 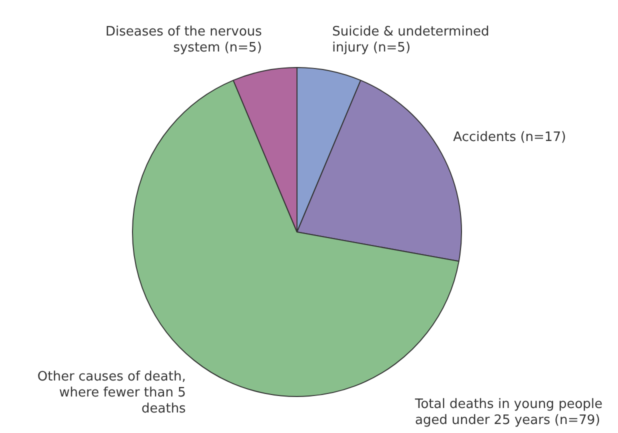 What do you see at coordinates (184, 40) in the screenshot?
I see `slice-label: Diseases of the nervous system (n=5)` at bounding box center [184, 40].